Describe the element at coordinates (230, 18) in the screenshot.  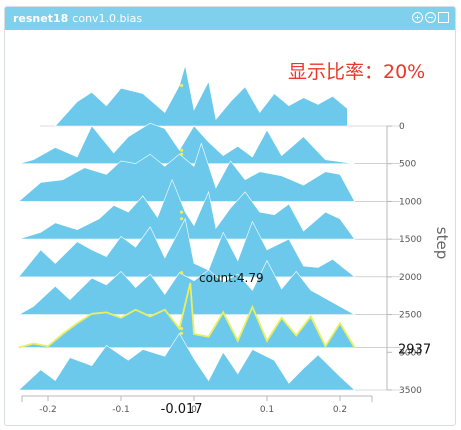
I see `panel-header: resnet18 conv1.0.bias` at that location.